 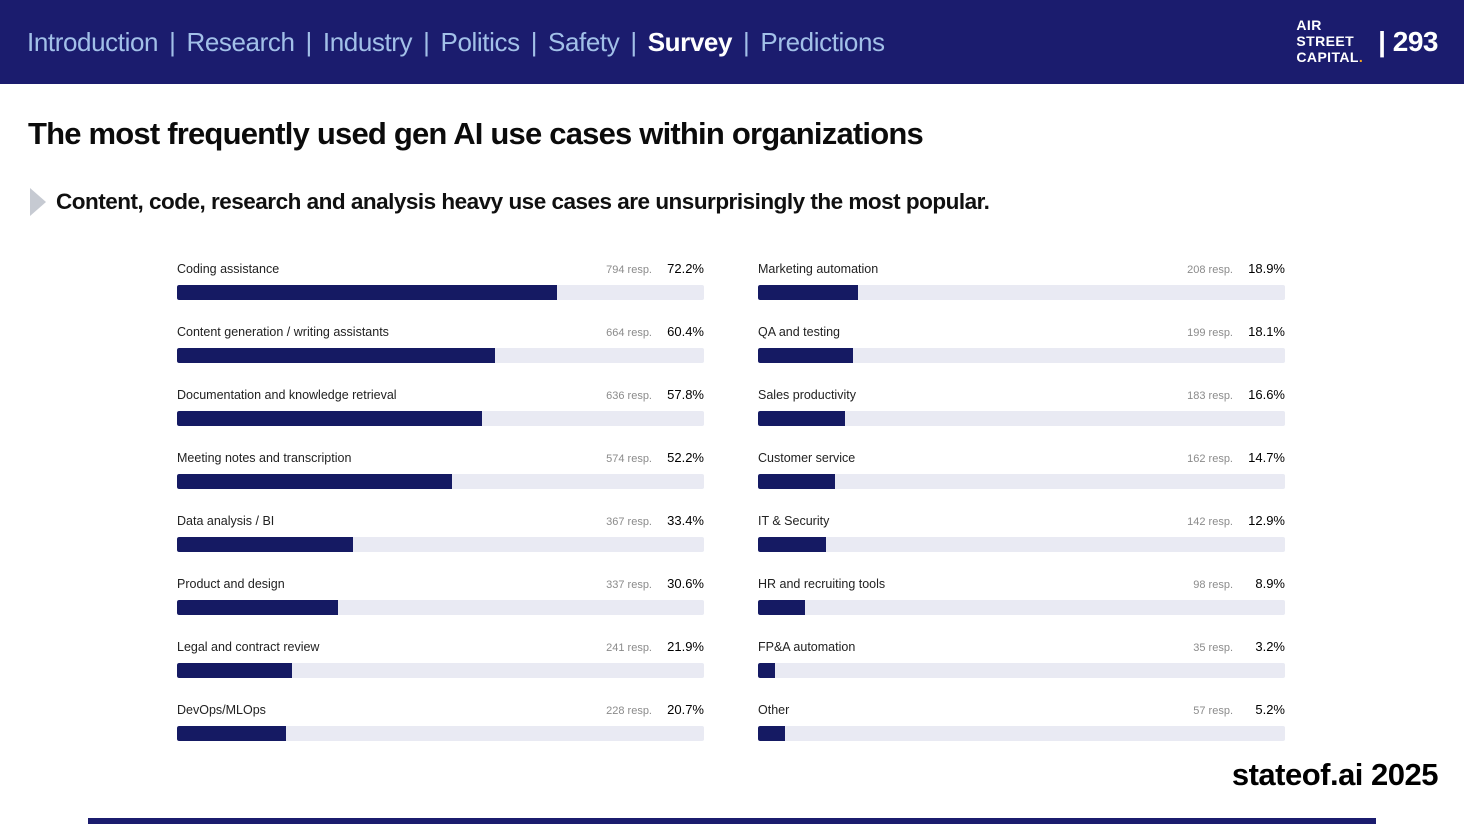 I want to click on chart-row: Coding assistance 794 resp. 72.2%, so click(x=440, y=280).